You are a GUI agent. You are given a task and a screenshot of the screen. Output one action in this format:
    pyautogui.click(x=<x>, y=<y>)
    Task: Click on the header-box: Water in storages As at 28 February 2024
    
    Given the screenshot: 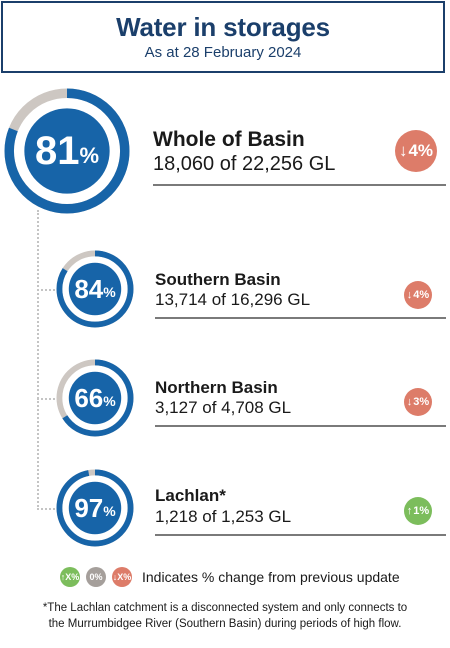 What is the action you would take?
    pyautogui.click(x=223, y=37)
    